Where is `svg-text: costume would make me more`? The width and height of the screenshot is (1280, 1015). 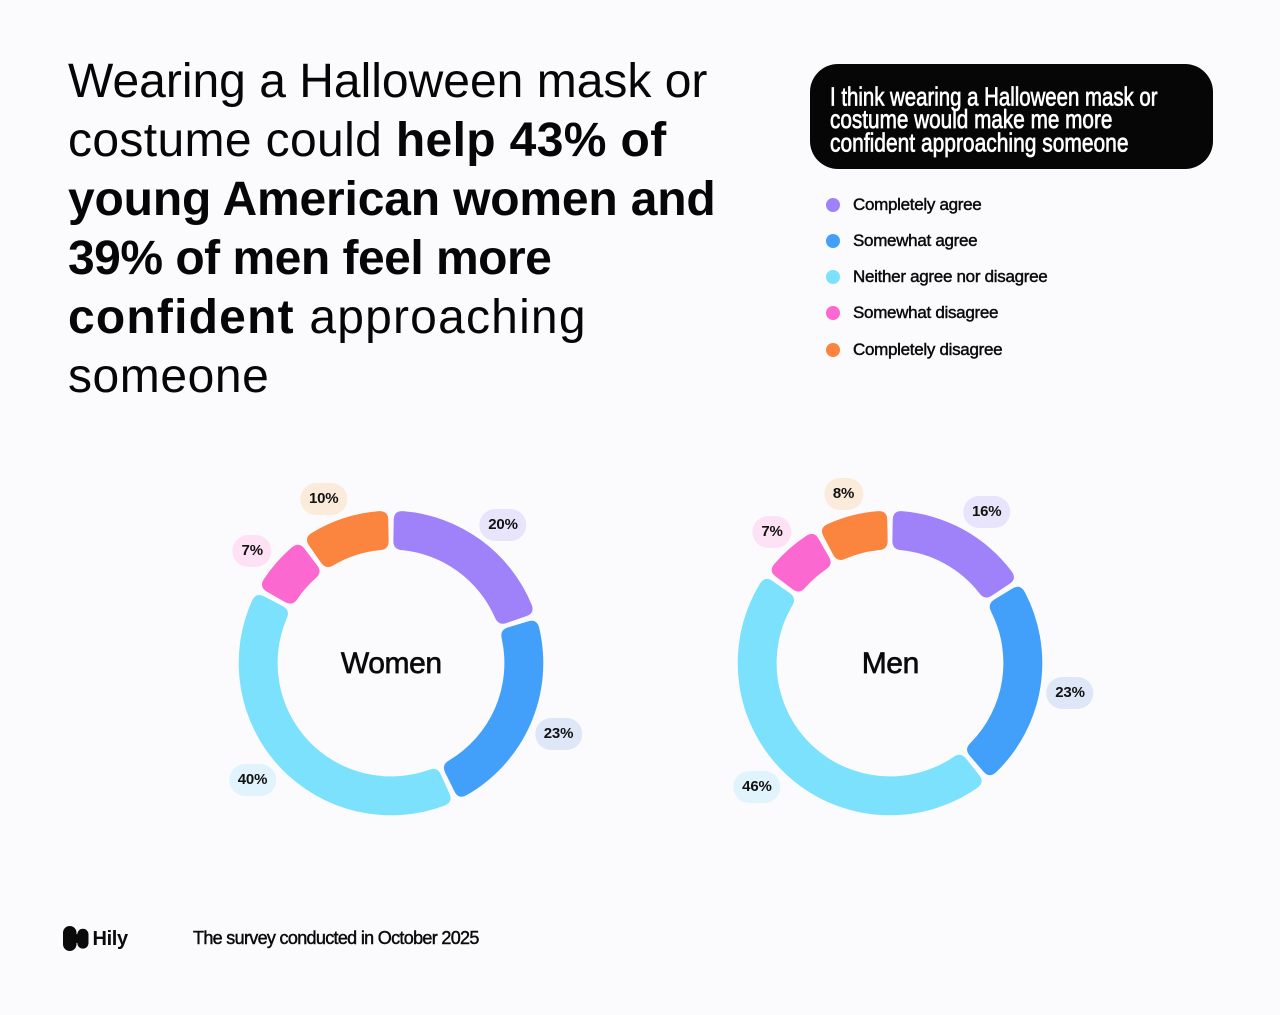
svg-text: costume would make me more is located at coordinates (971, 119).